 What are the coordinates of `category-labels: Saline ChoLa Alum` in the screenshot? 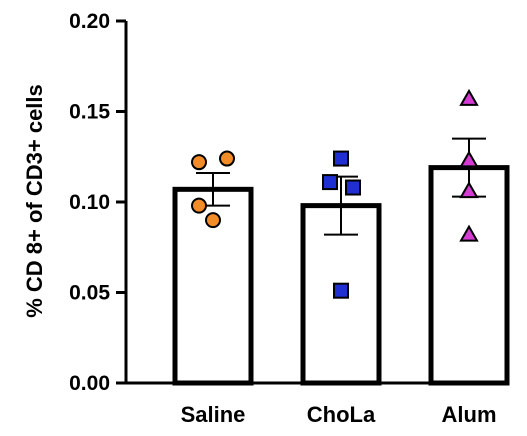 It's located at (339, 414).